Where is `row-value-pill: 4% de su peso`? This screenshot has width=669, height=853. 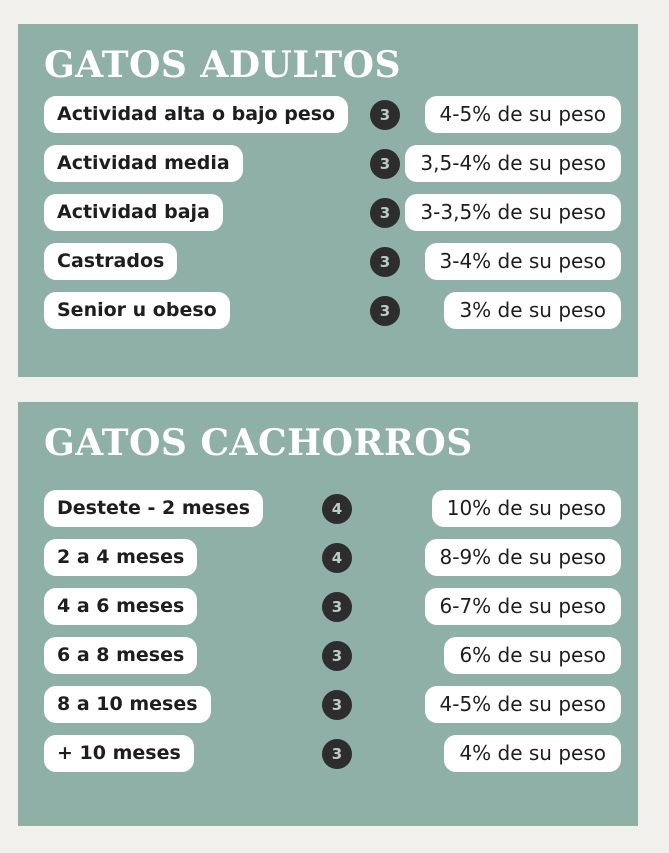 row-value-pill: 4% de su peso is located at coordinates (532, 754).